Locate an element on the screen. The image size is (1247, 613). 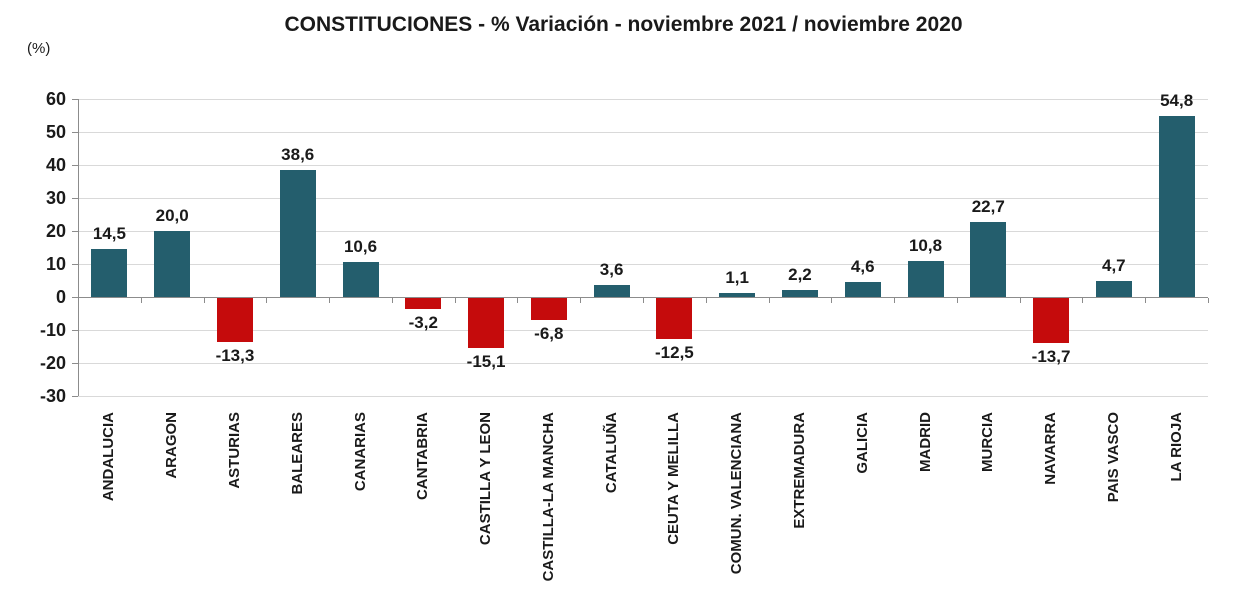
y-axis-tick-label: 0 is located at coordinates (60, 297).